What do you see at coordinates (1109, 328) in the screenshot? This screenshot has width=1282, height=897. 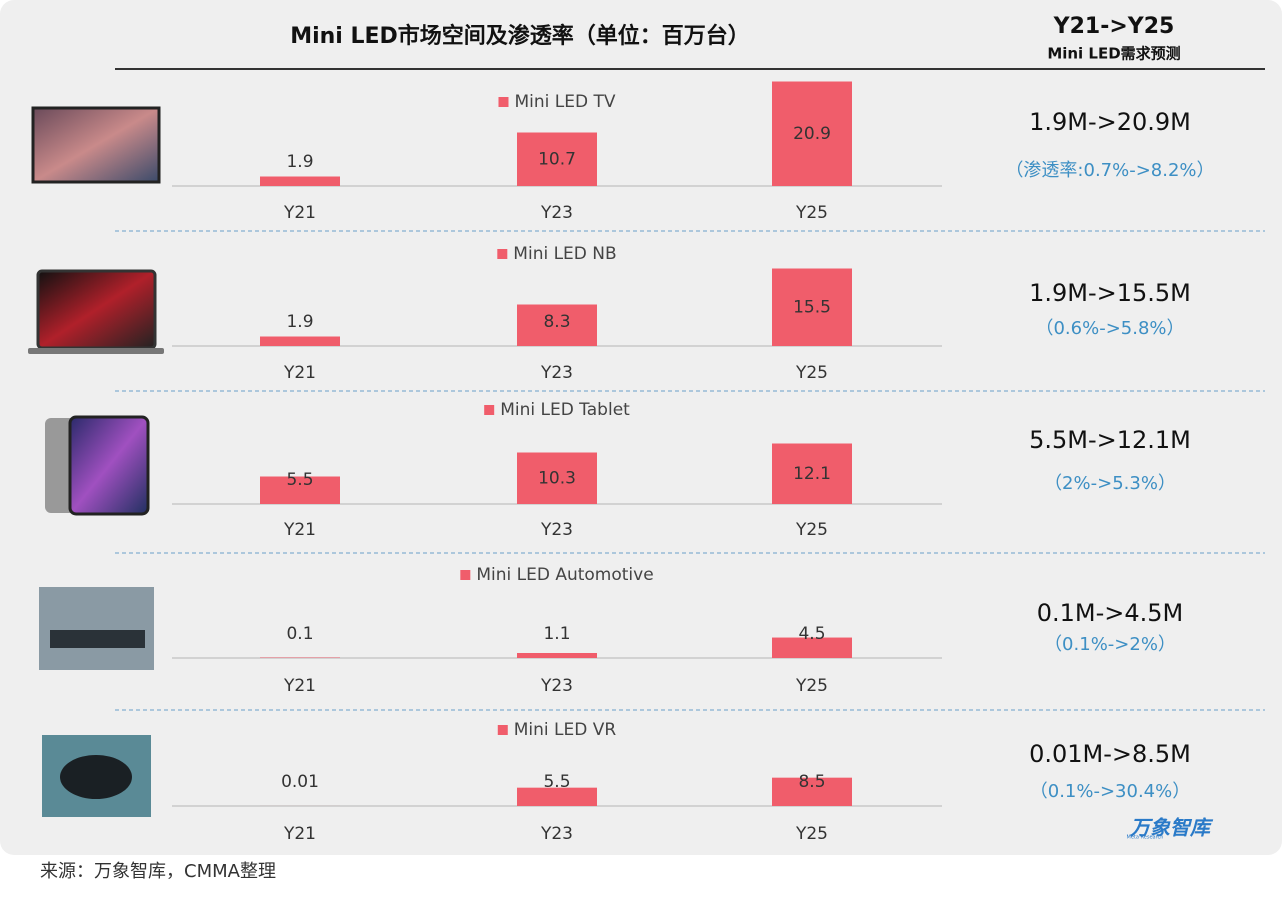 I see `forecast-penetration: （0.6%->5.8%）` at bounding box center [1109, 328].